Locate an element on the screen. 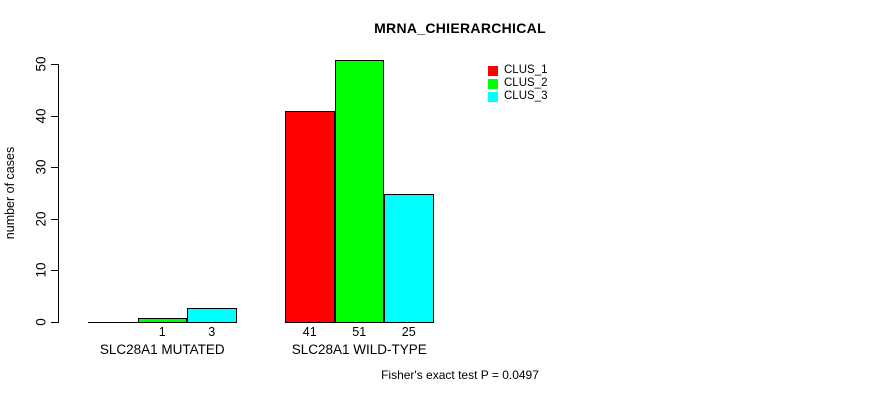 Image resolution: width=890 pixels, height=400 pixels. chart-title: MRNA_CHIERARCHICAL is located at coordinates (460, 28).